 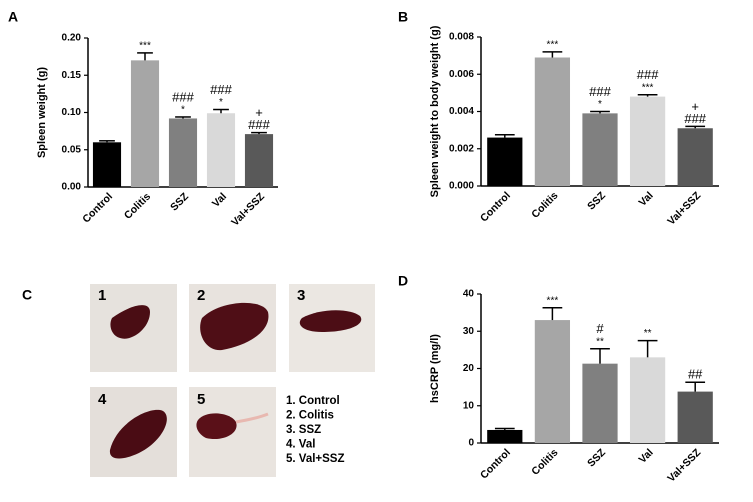 I want to click on y-tick-label: 0.05, so click(x=72, y=149).